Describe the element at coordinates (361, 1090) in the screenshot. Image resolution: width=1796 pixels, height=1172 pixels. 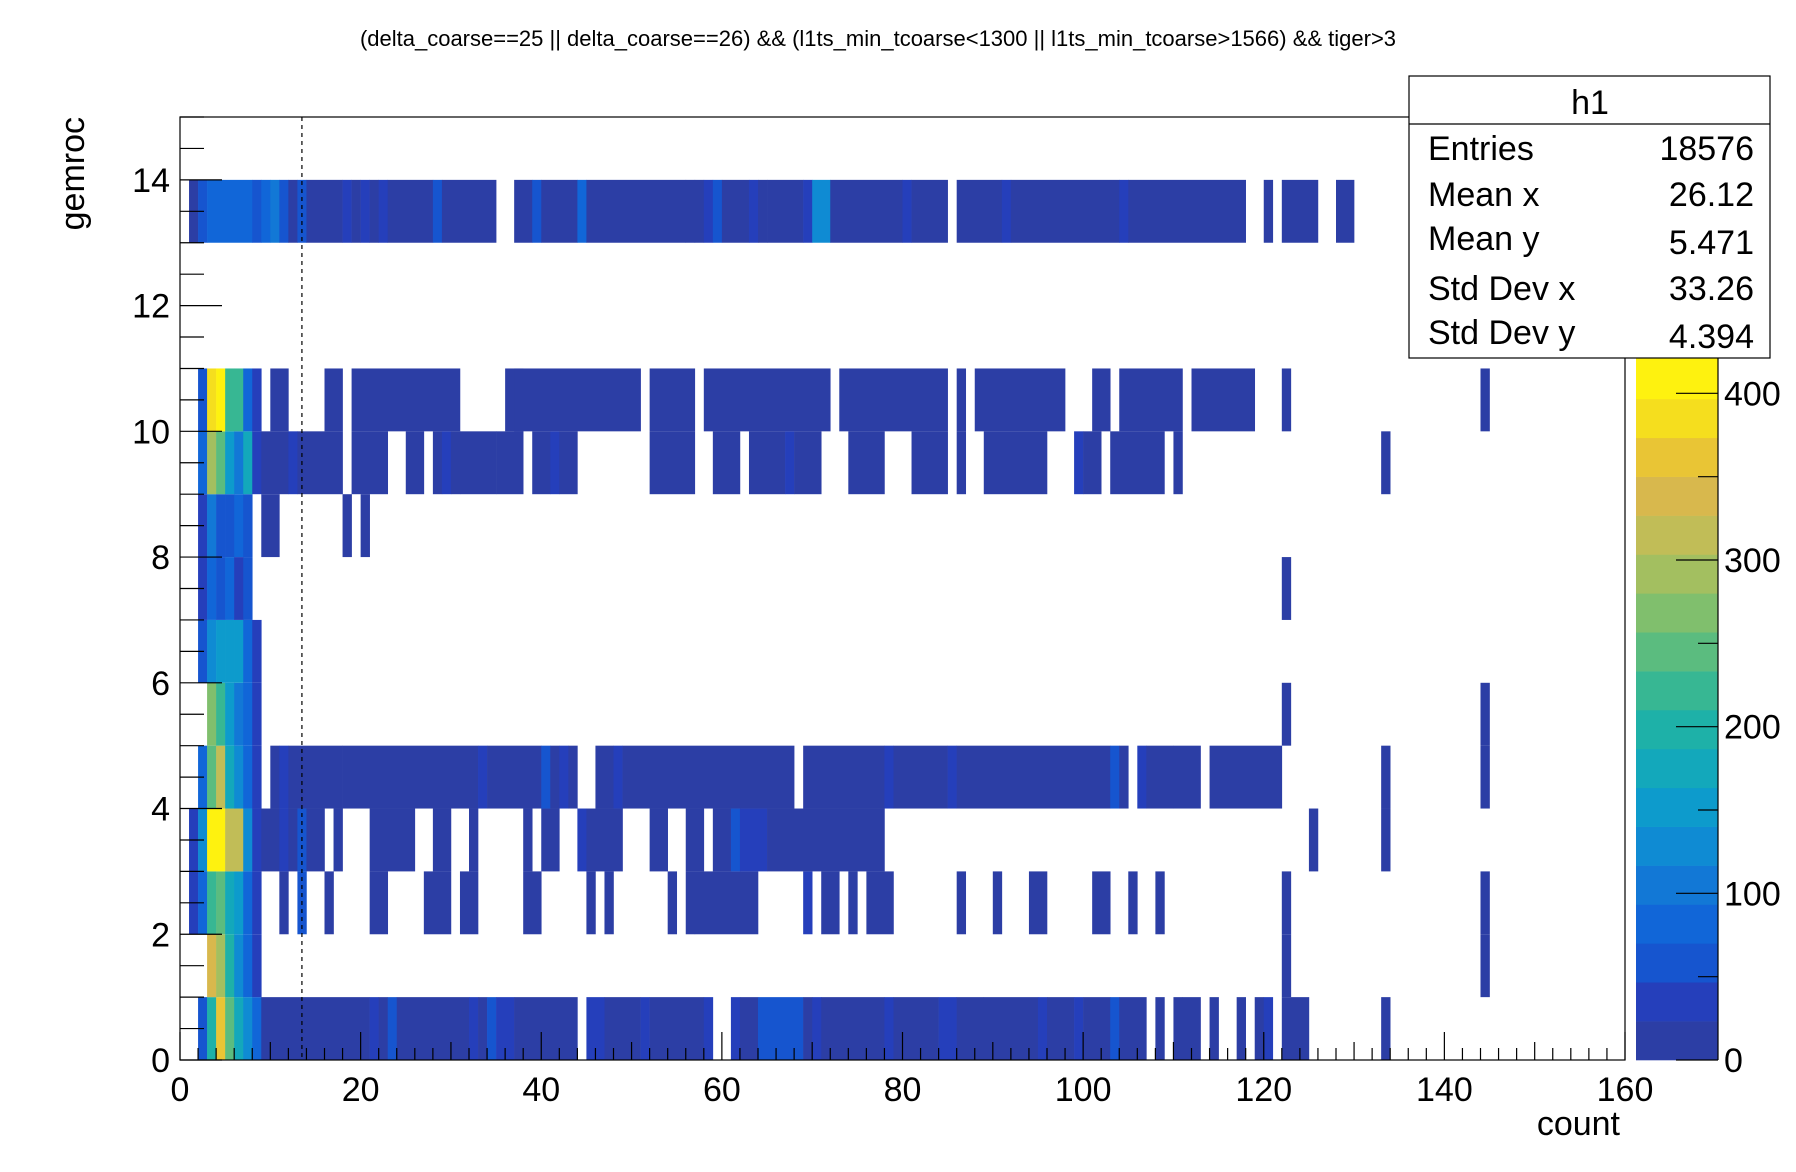
I see `x-tick-label: 20` at that location.